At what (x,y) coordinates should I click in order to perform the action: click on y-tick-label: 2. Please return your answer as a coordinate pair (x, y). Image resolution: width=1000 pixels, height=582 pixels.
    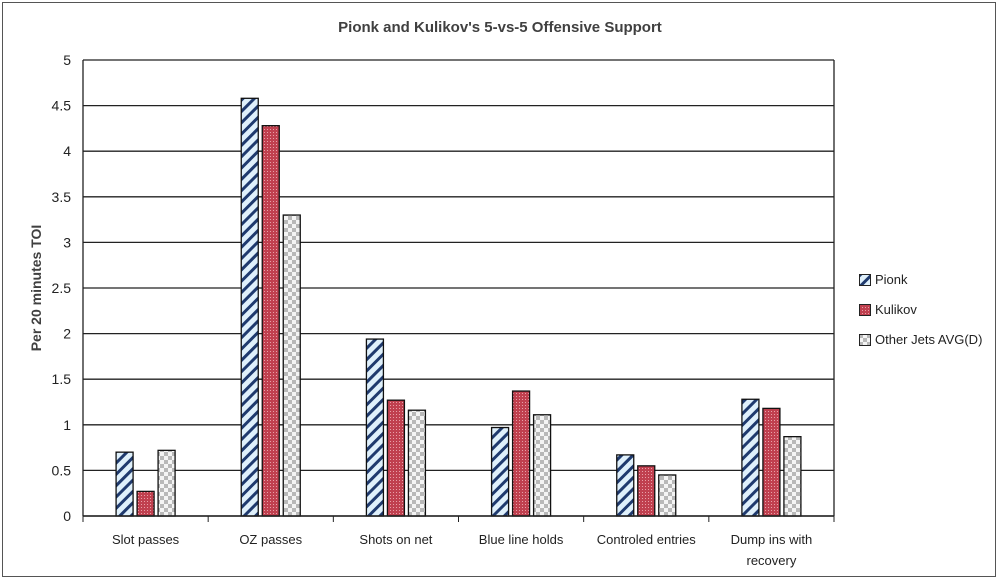
    Looking at the image, I should click on (67, 334).